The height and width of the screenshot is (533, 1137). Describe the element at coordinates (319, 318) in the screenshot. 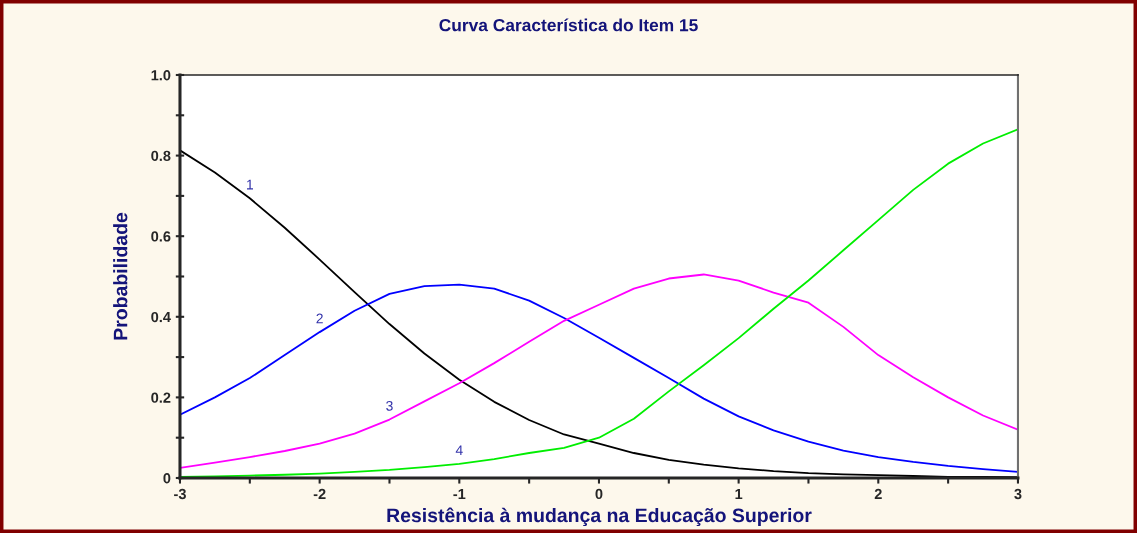

I see `series-label: 2` at that location.